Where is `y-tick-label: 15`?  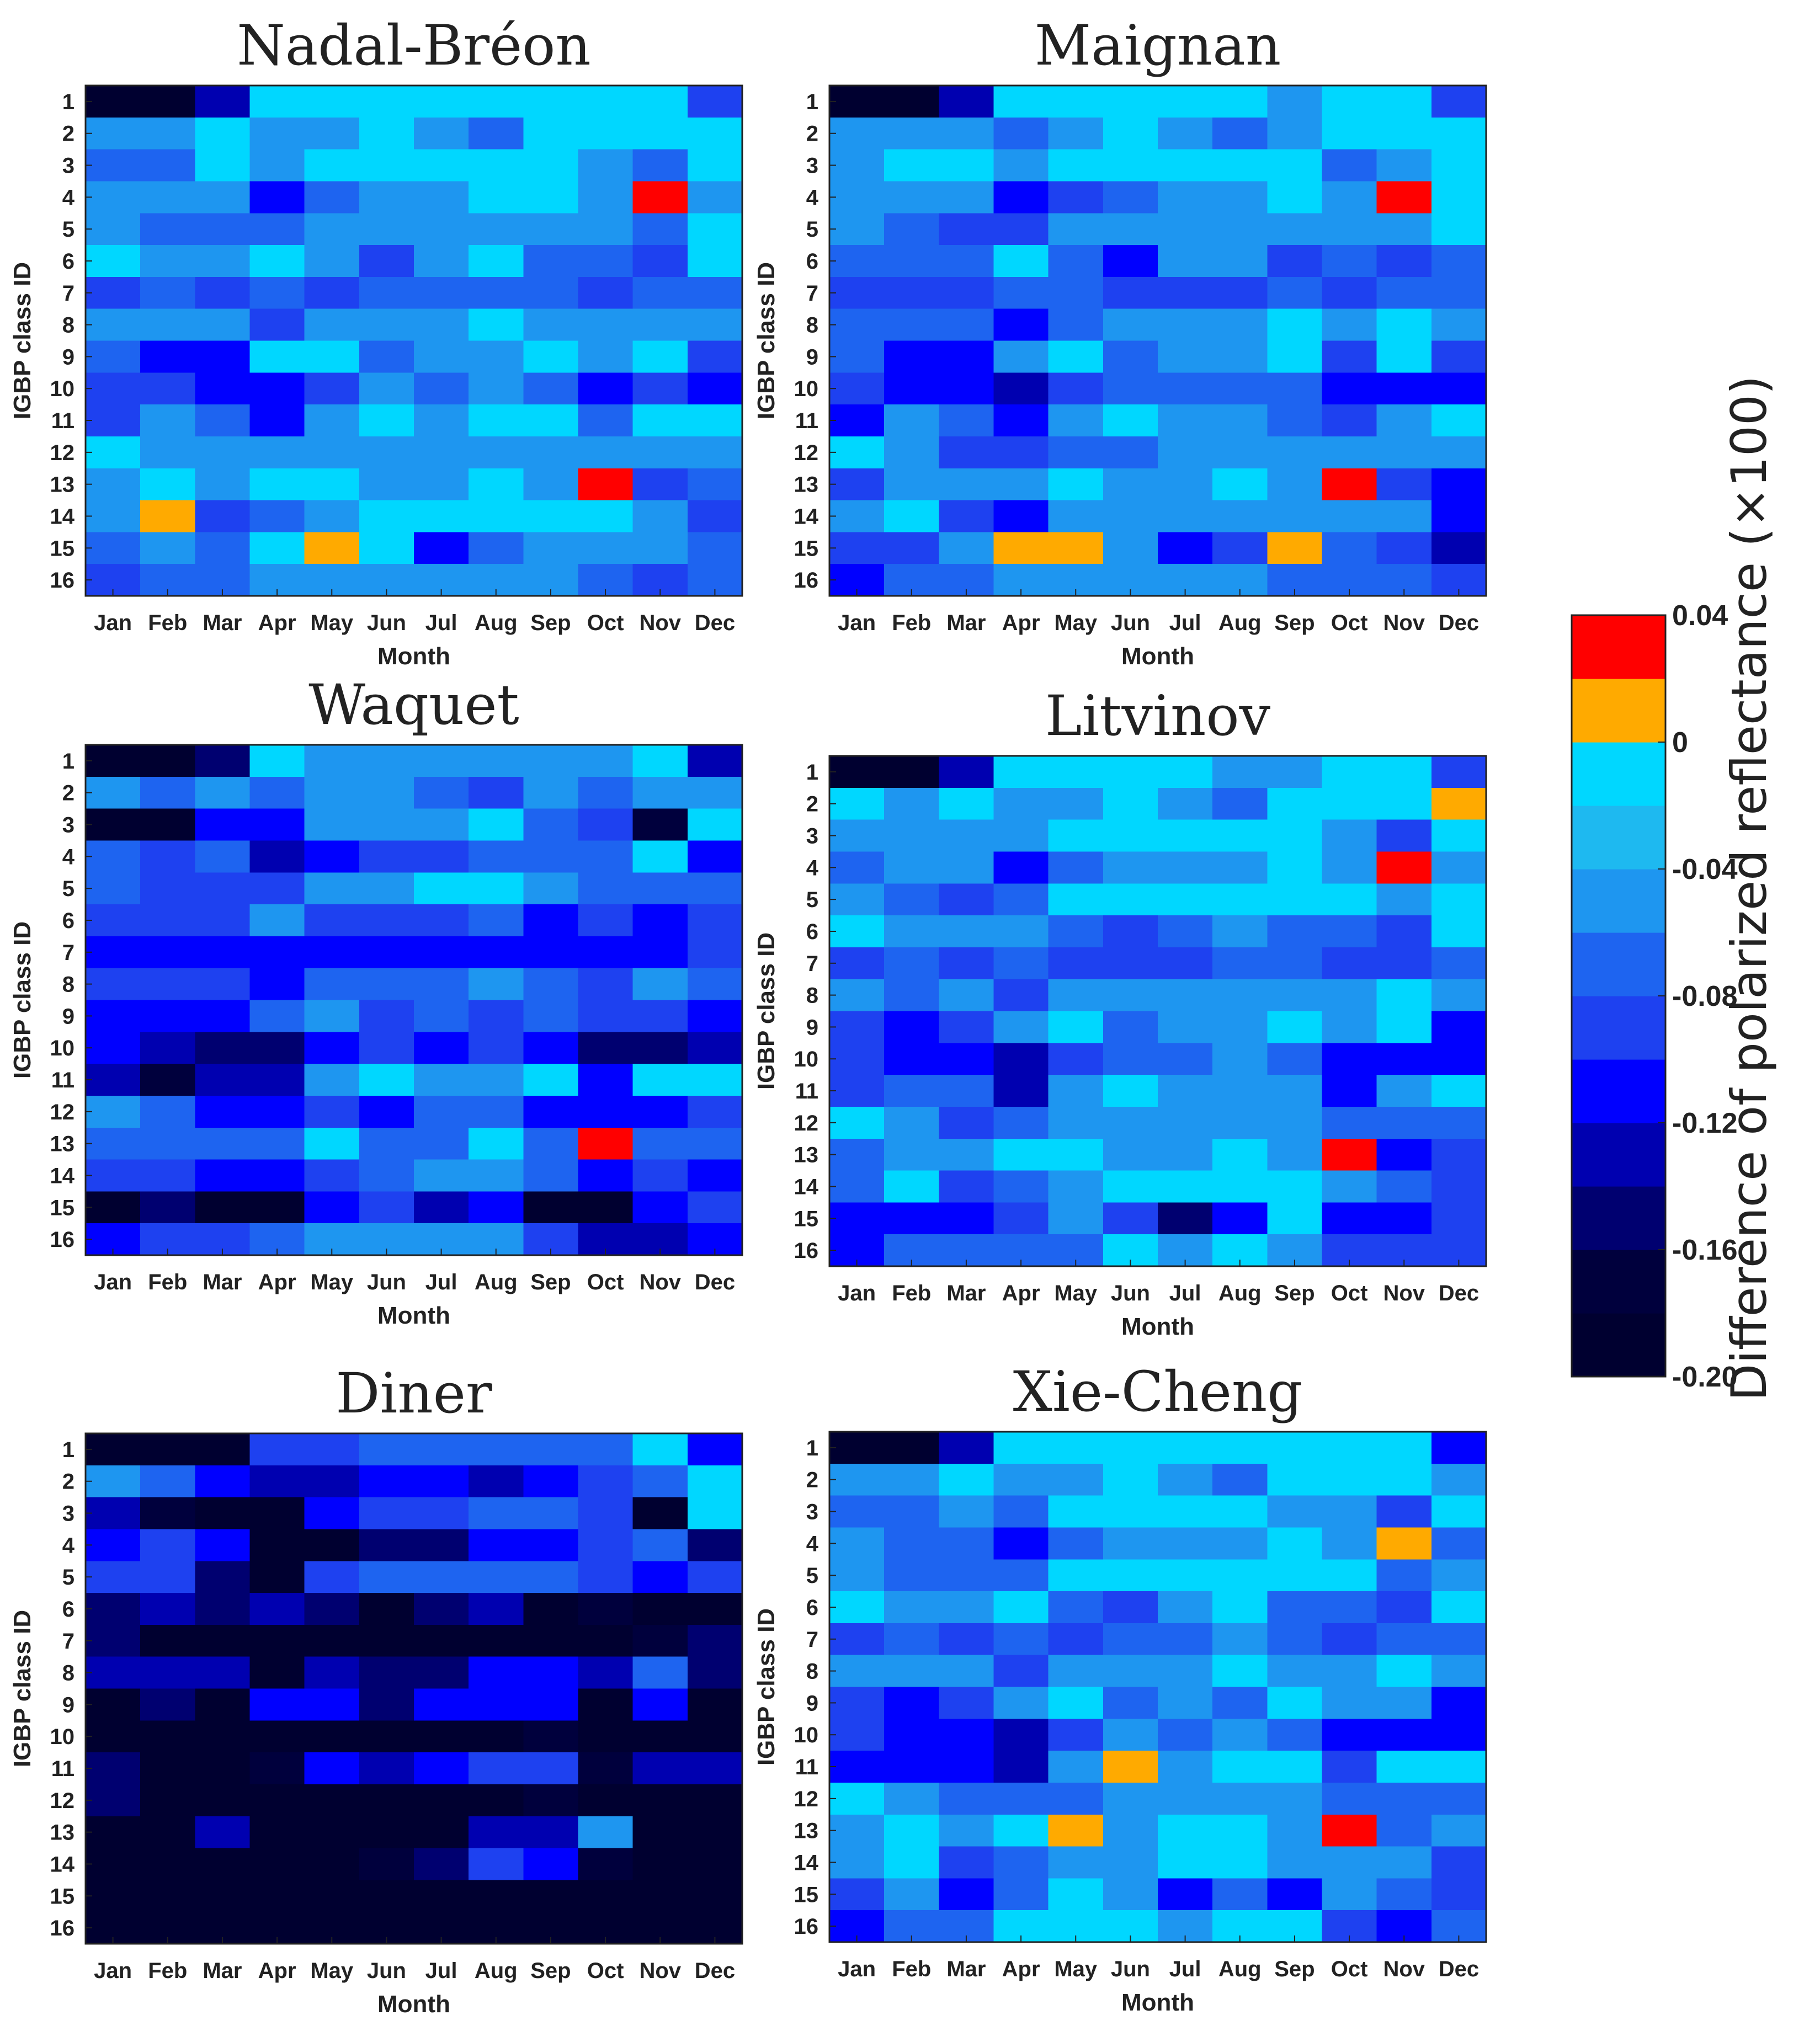
y-tick-label: 15 is located at coordinates (807, 548).